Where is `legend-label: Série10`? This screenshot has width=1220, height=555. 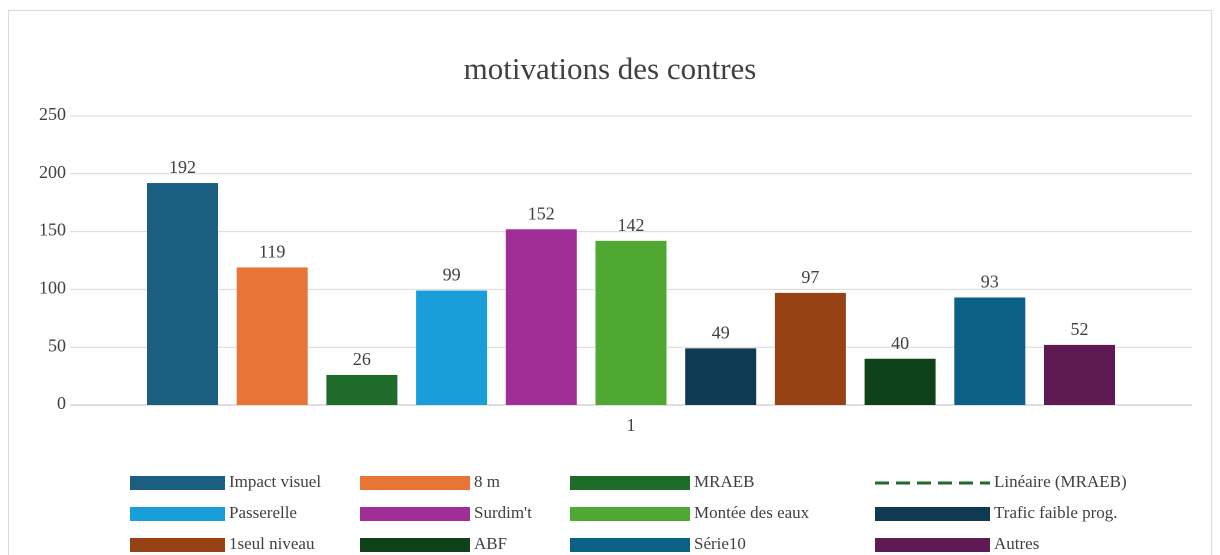 legend-label: Série10 is located at coordinates (720, 543).